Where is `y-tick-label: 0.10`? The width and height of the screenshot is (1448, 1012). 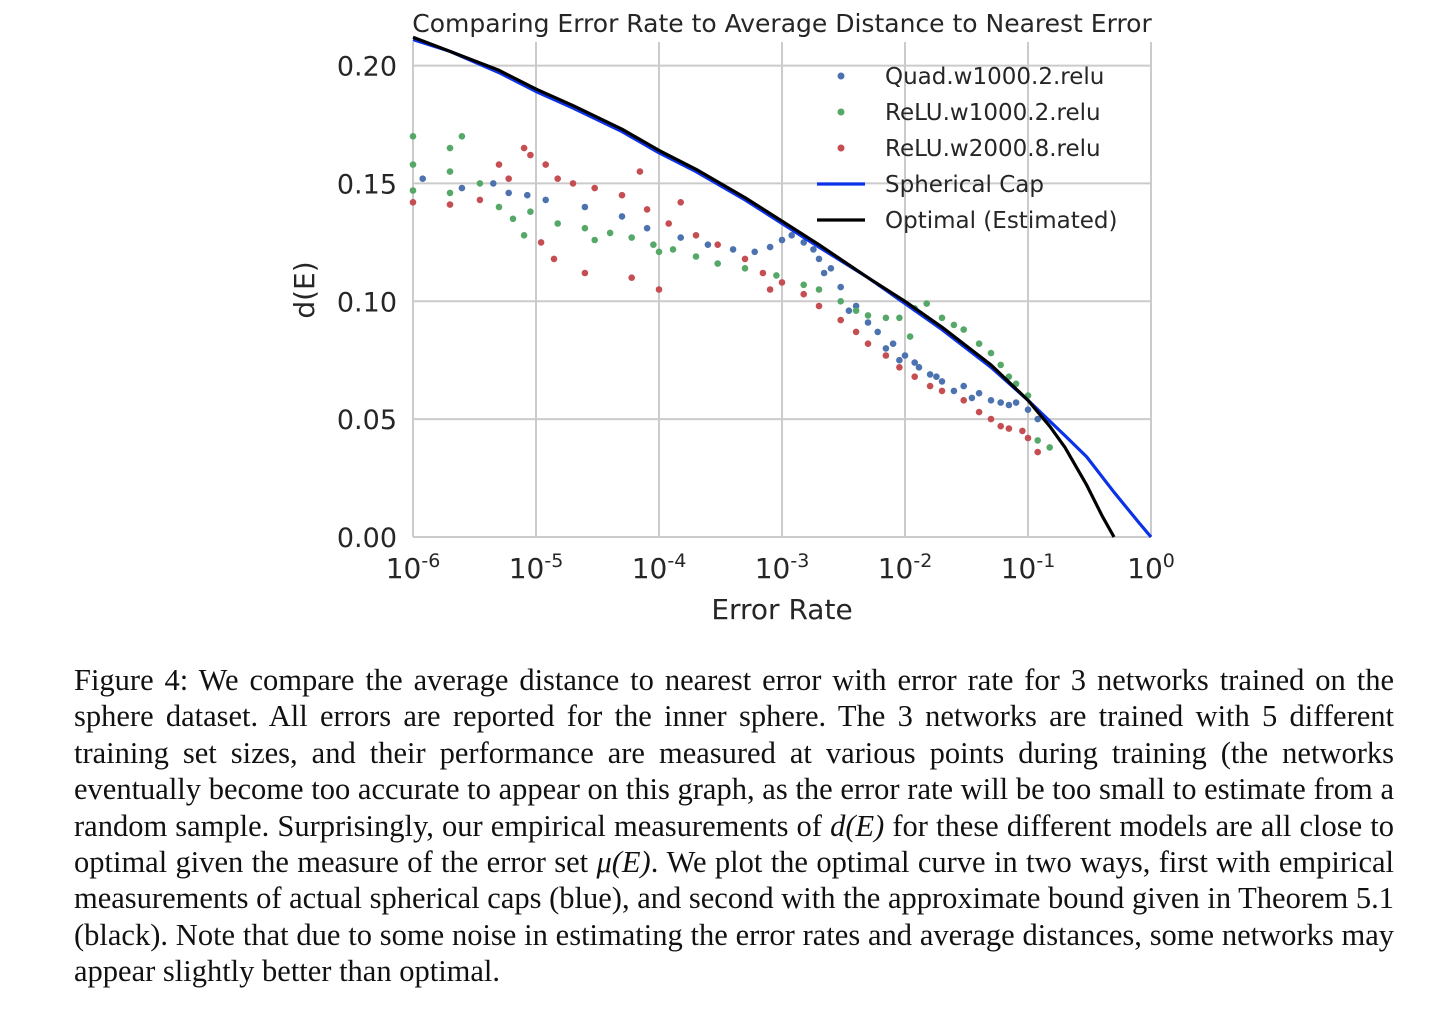 y-tick-label: 0.10 is located at coordinates (367, 302).